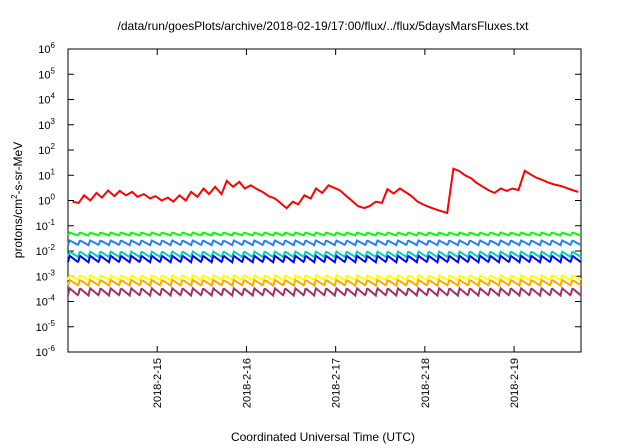 The width and height of the screenshot is (640, 448). Describe the element at coordinates (46, 48) in the screenshot. I see `y-tick-label: 10⁶` at that location.